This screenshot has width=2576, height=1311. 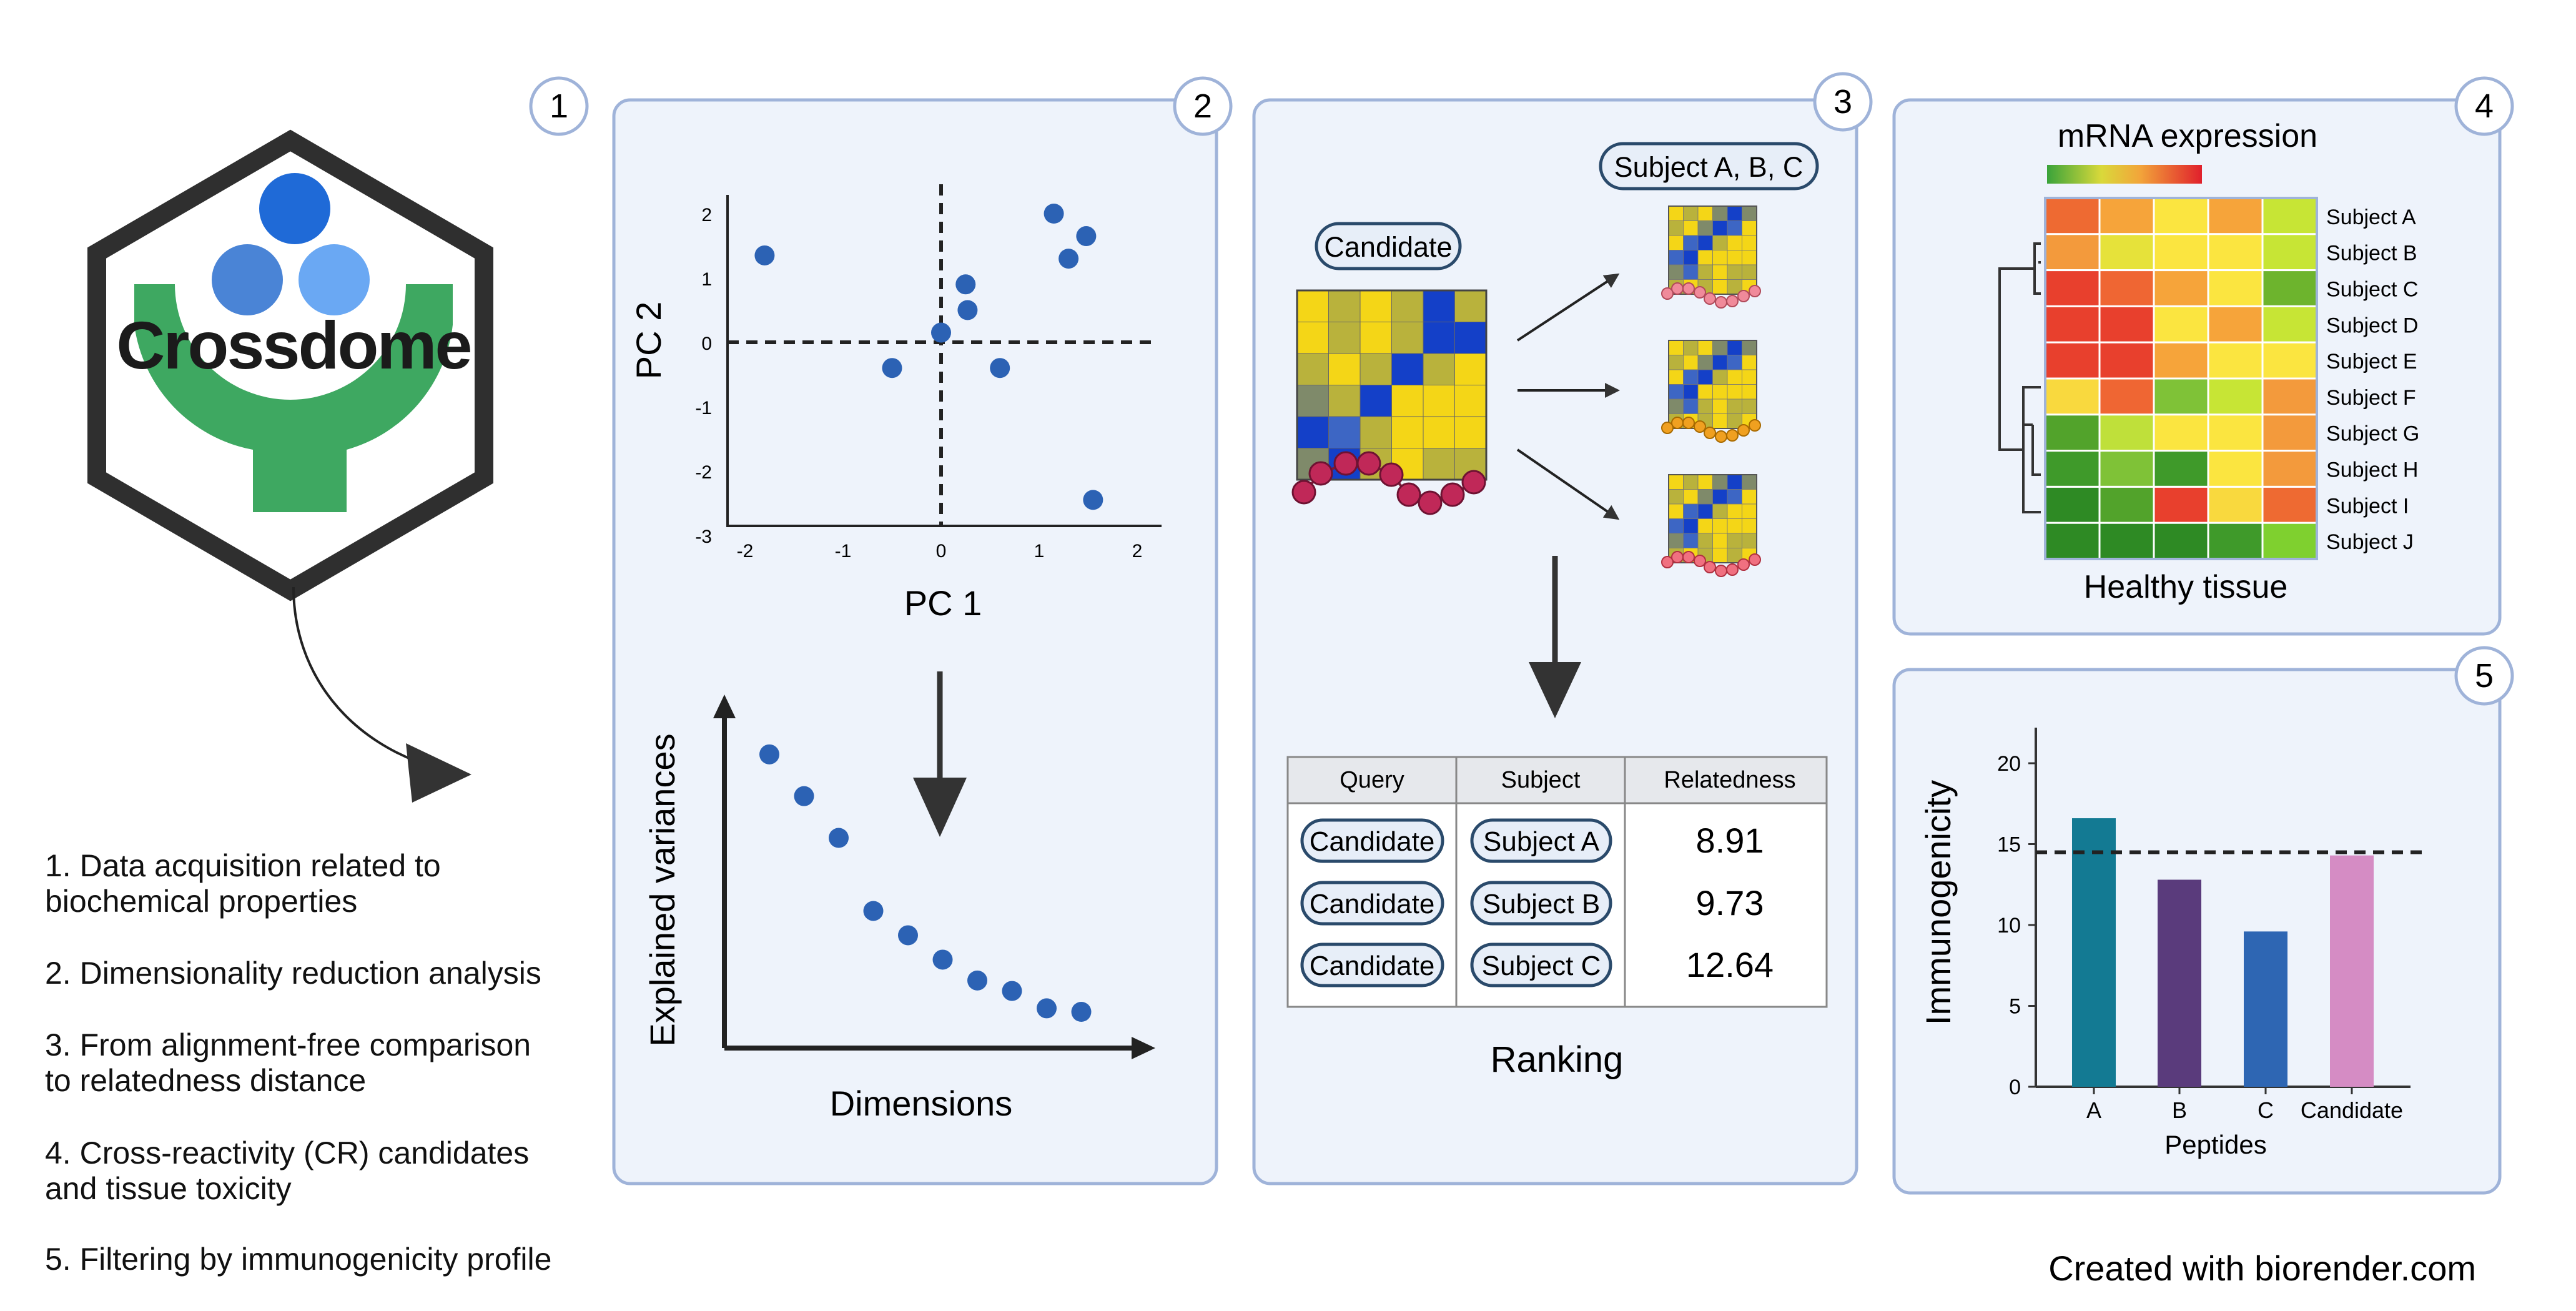 I want to click on pca-x-tick-label: -2, so click(x=746, y=552).